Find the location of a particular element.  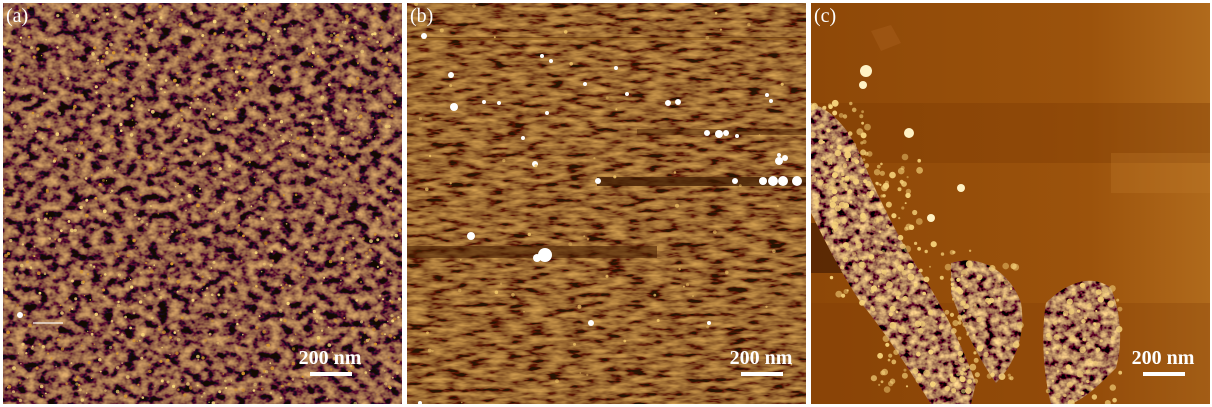

panel-label: (a) is located at coordinates (17, 16).